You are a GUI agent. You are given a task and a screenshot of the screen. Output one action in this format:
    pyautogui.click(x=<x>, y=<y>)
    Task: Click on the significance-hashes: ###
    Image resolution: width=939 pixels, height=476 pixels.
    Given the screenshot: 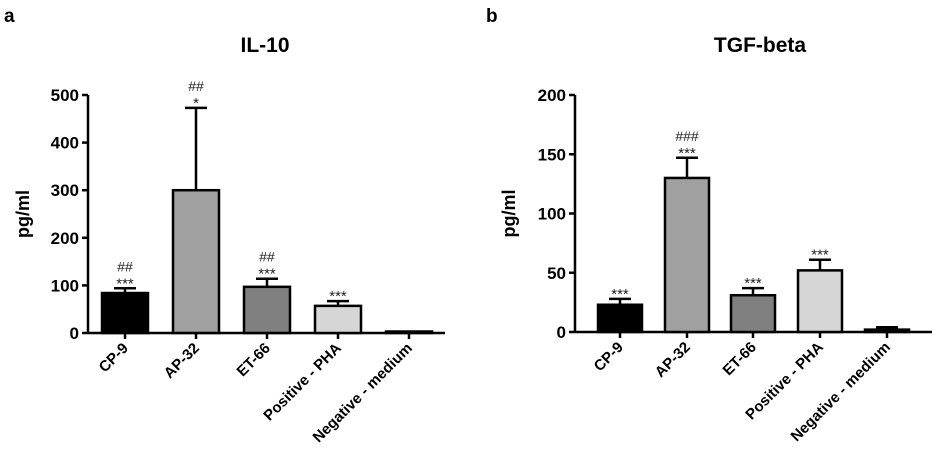 What is the action you would take?
    pyautogui.click(x=687, y=136)
    